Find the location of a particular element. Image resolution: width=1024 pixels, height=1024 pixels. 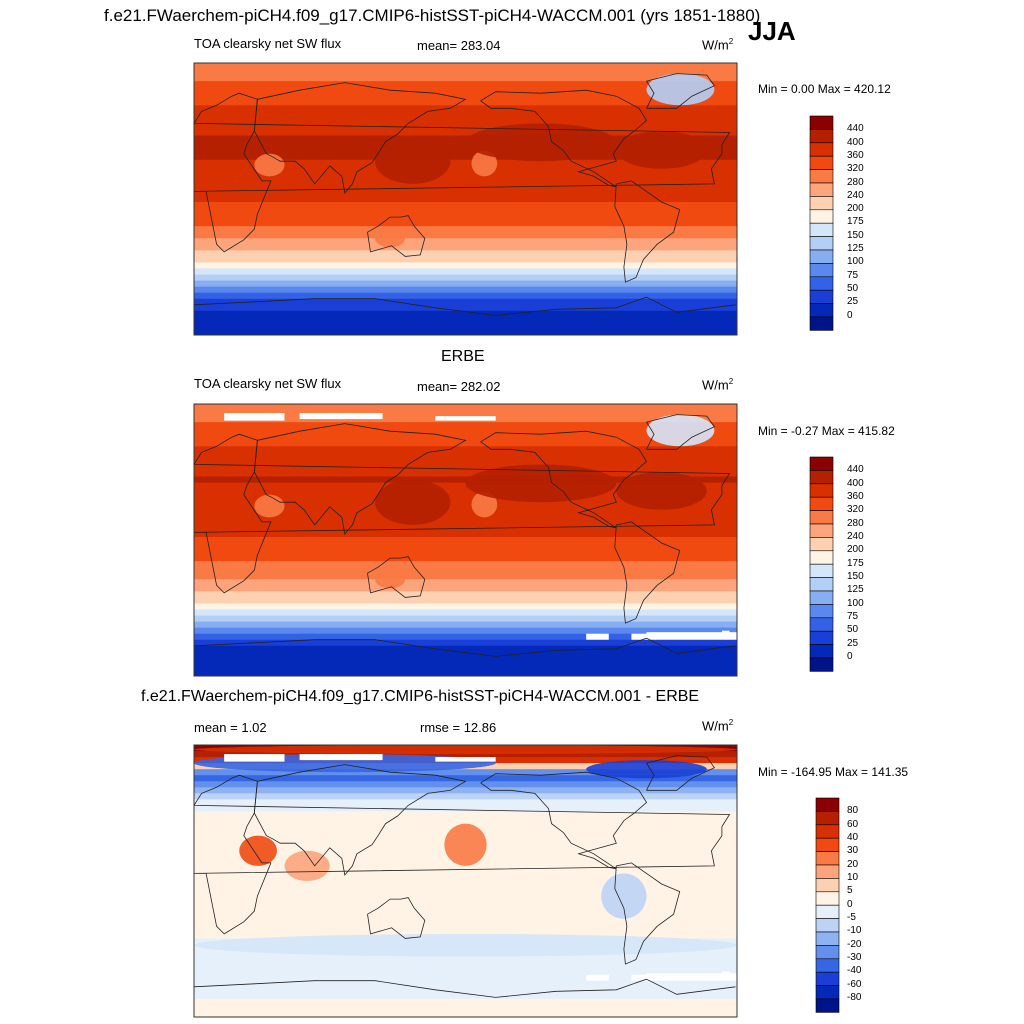

greenland-ice is located at coordinates (680, 89).